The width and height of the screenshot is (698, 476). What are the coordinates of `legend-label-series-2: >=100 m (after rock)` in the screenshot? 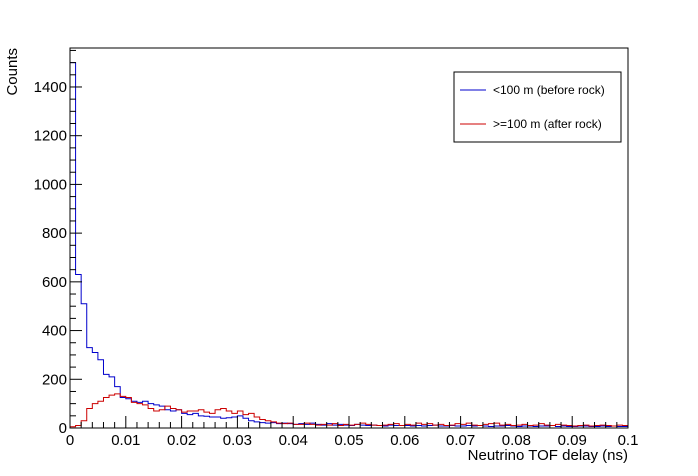 It's located at (547, 124).